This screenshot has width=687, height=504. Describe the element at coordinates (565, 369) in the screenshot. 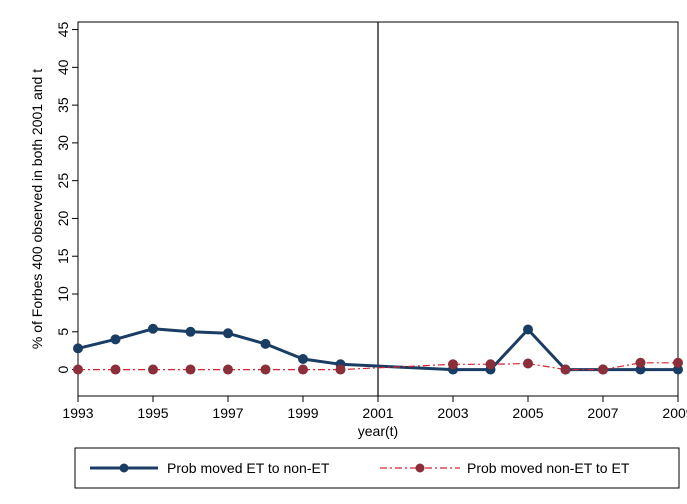

I see `series-2-point-2006` at that location.